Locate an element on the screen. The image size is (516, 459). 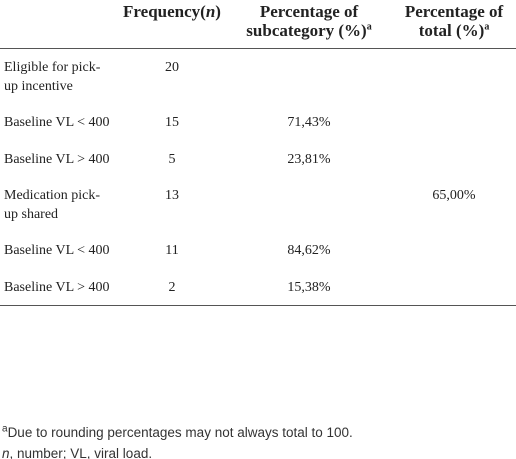
header-cell: Percentage of total (%)a is located at coordinates (454, 24).